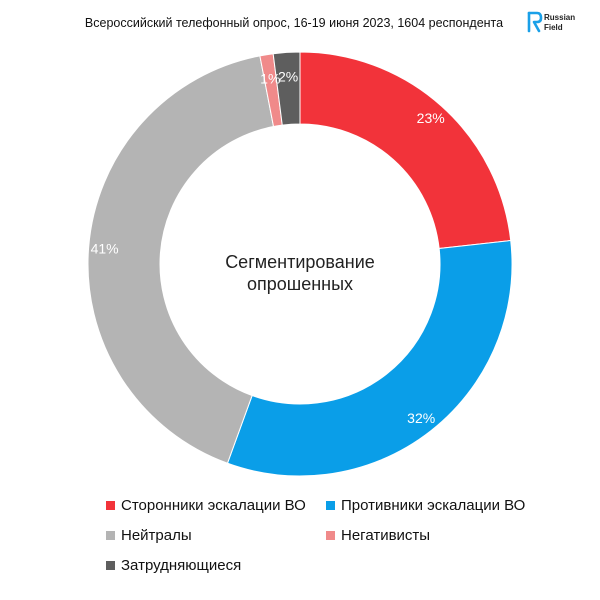 The height and width of the screenshot is (600, 600). Describe the element at coordinates (105, 249) in the screenshot. I see `slice-label-3: 41%` at that location.